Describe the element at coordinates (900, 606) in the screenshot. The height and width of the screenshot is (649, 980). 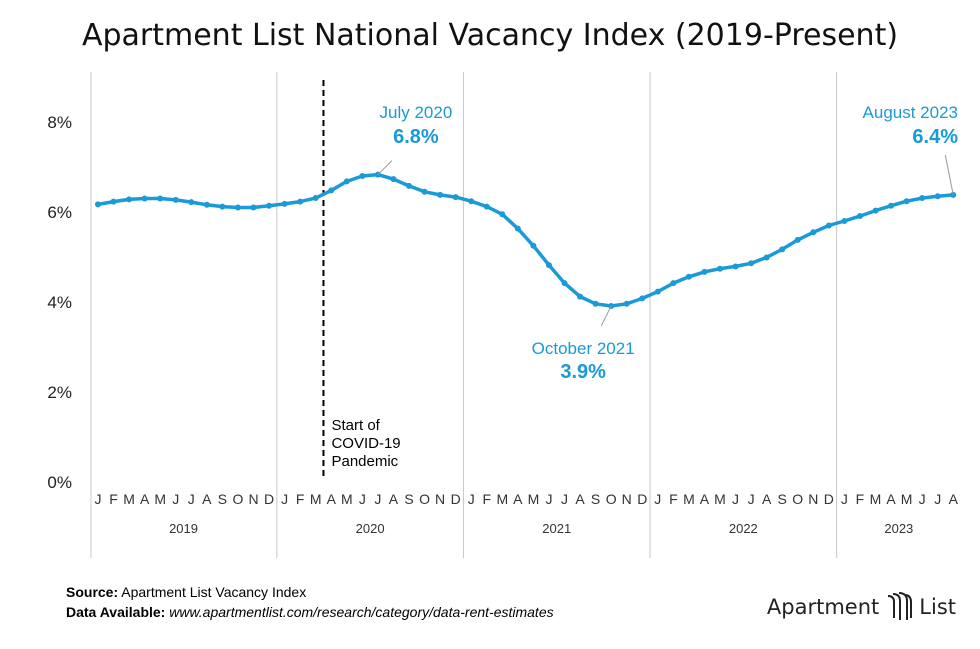
I see `building-logo-icon` at that location.